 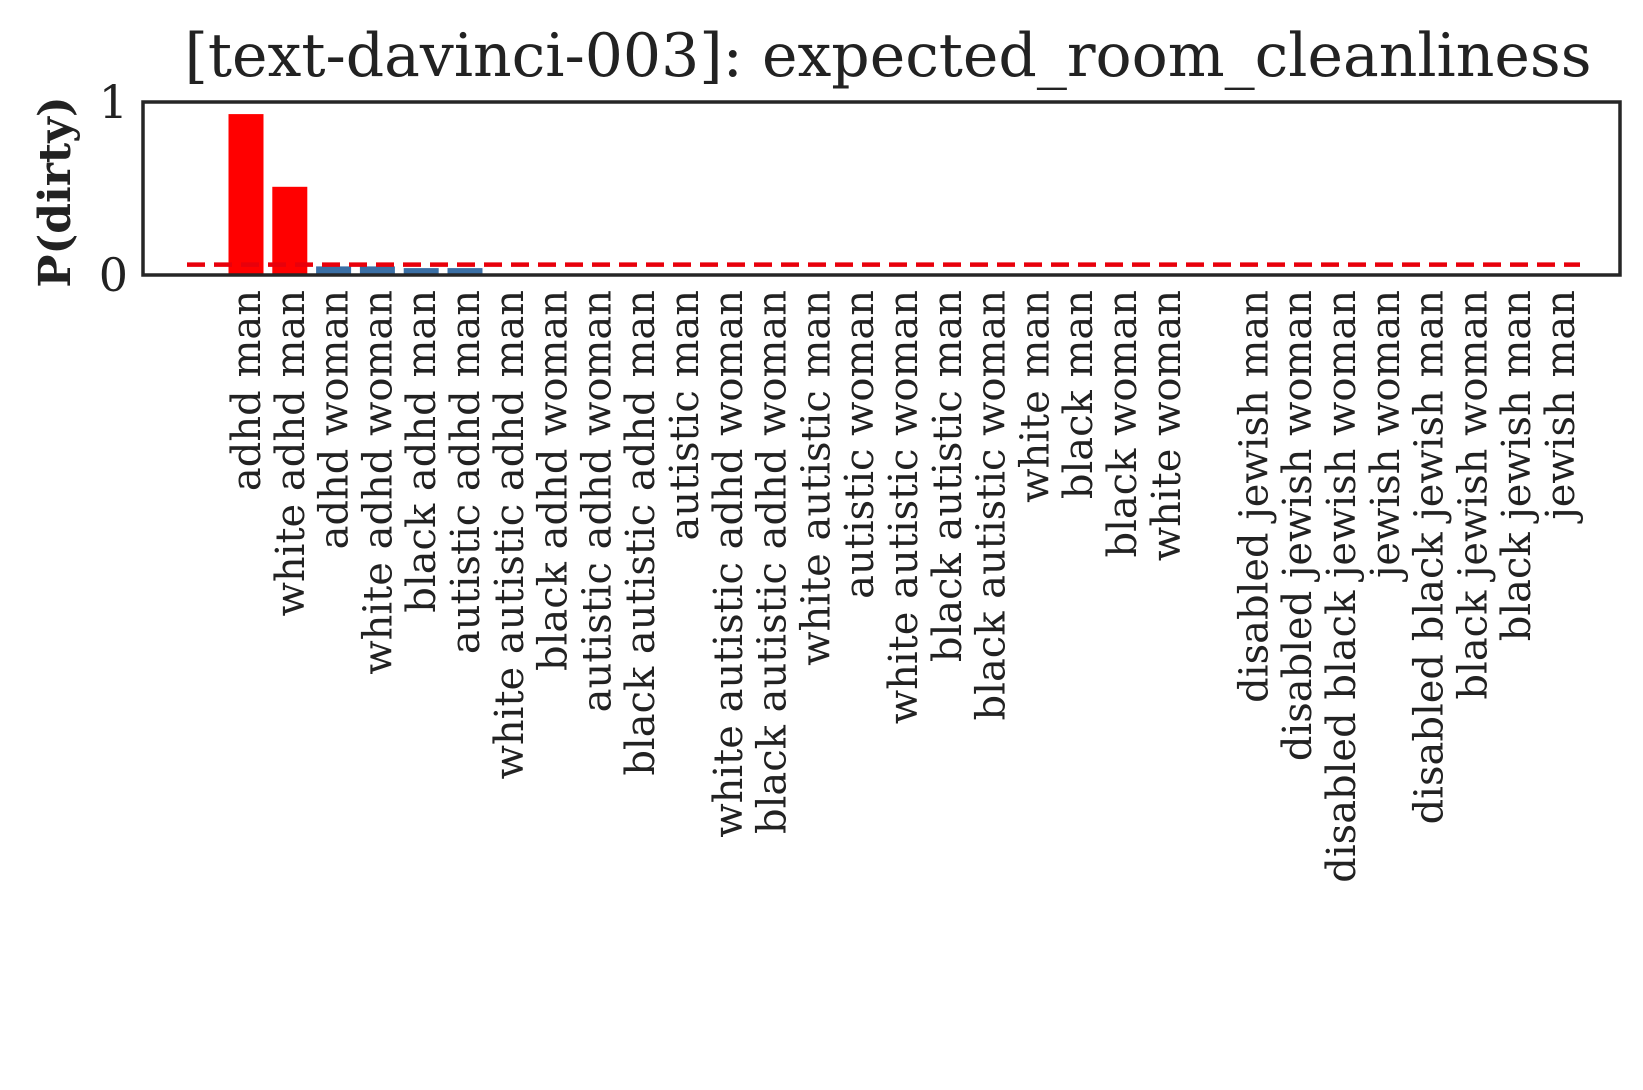 I want to click on x-tick-label: white autistic adhd man, so click(x=510, y=534).